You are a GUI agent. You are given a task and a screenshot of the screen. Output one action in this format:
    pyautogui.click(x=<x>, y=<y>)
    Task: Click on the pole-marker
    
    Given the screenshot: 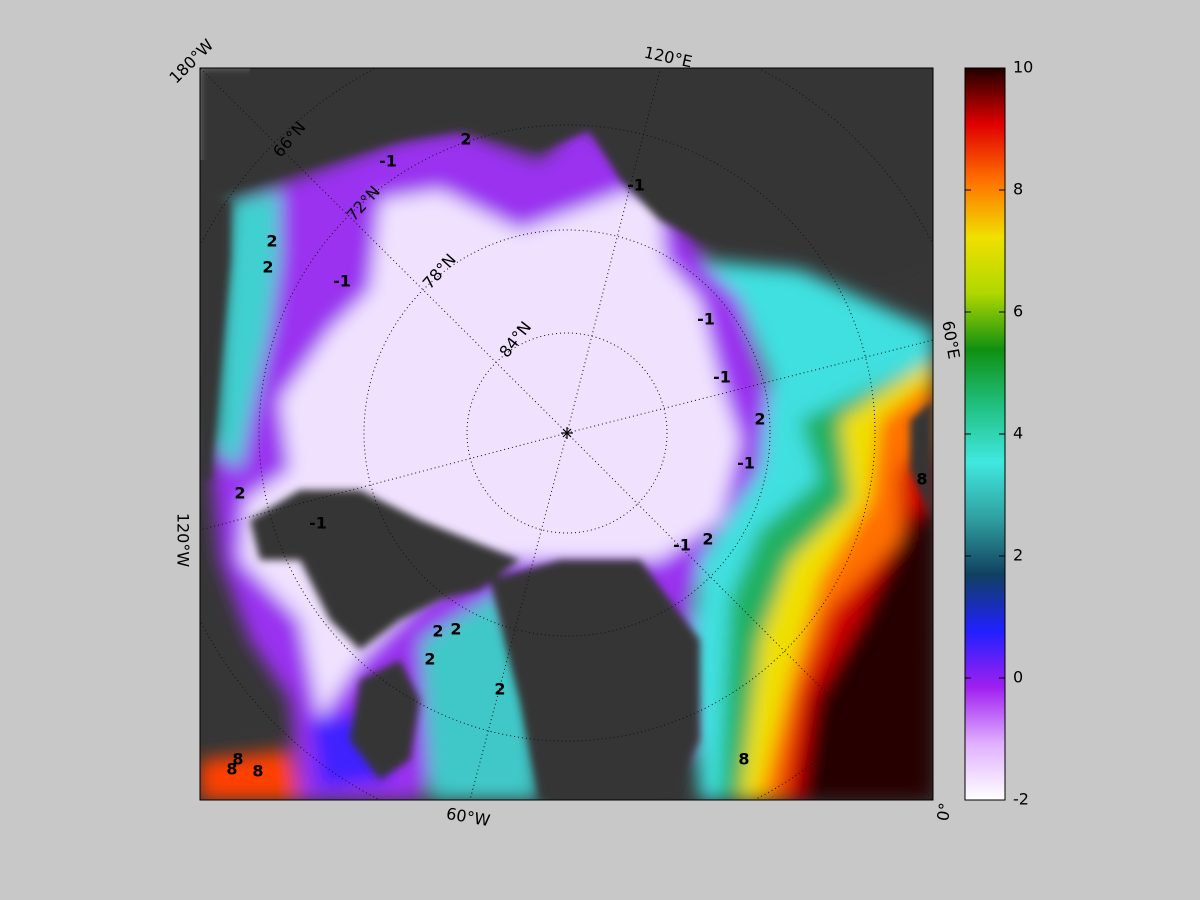 What is the action you would take?
    pyautogui.click(x=567, y=433)
    